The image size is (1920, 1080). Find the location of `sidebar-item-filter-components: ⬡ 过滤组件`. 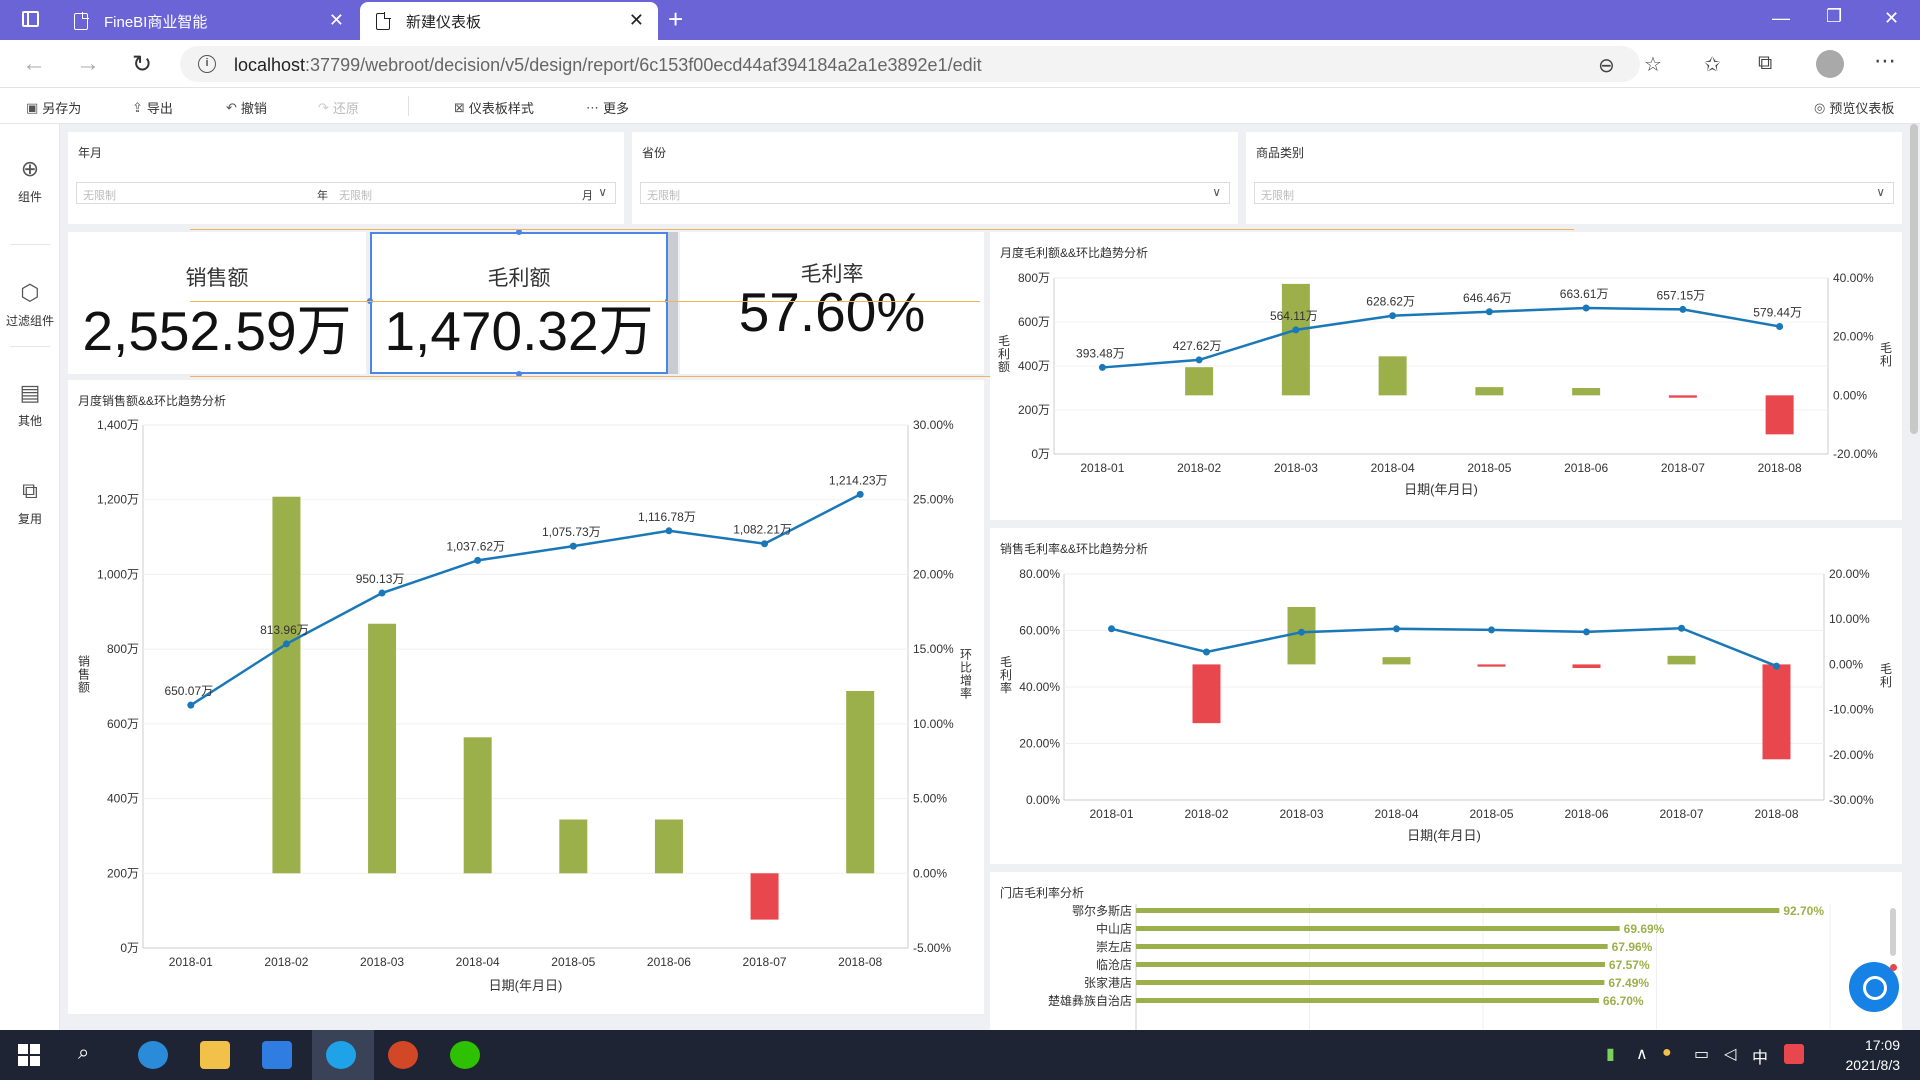

sidebar-item-filter-components: ⬡ 过滤组件 is located at coordinates (30, 304).